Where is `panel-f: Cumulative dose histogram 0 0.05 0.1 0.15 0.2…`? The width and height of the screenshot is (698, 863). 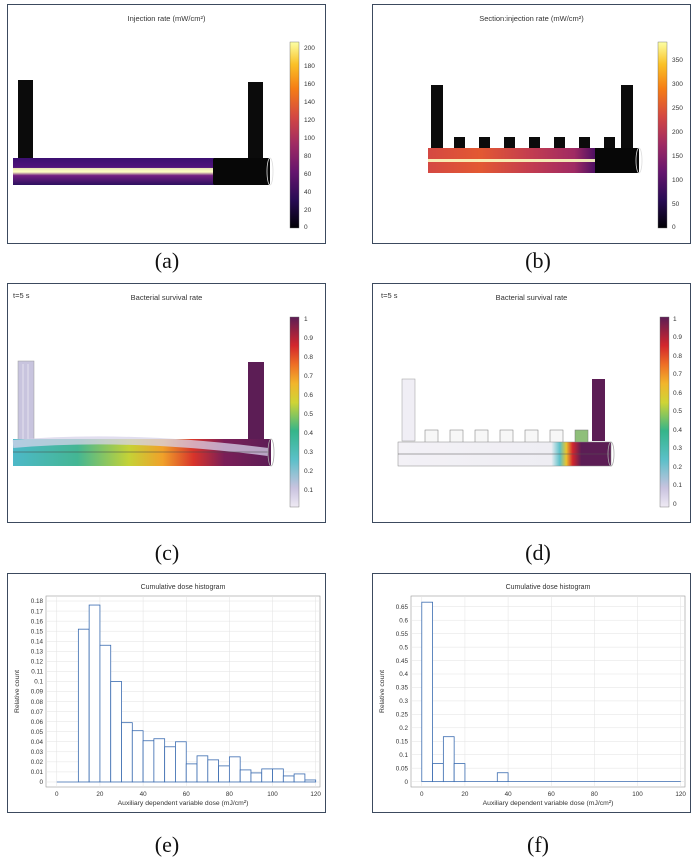
panel-f: Cumulative dose histogram 0 0.05 0.1 0.15 0.2… is located at coordinates (531, 693).